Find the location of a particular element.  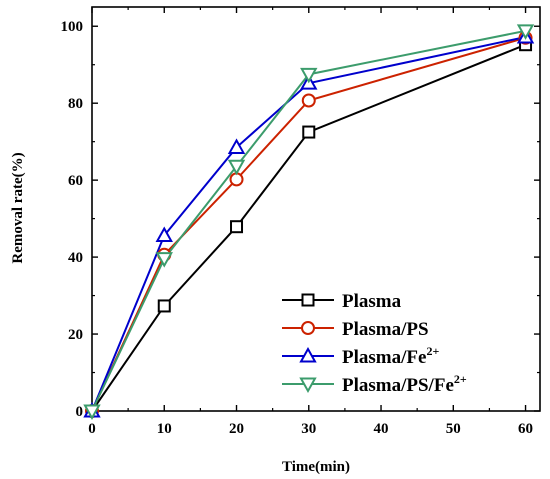

legend-label: Plasma/Fe2+ is located at coordinates (390, 356).